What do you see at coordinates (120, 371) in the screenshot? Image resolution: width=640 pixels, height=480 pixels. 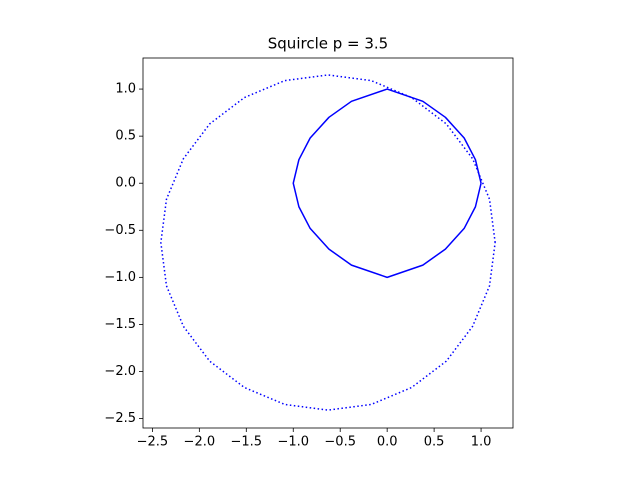 I see `y-tick-label: −2.0` at bounding box center [120, 371].